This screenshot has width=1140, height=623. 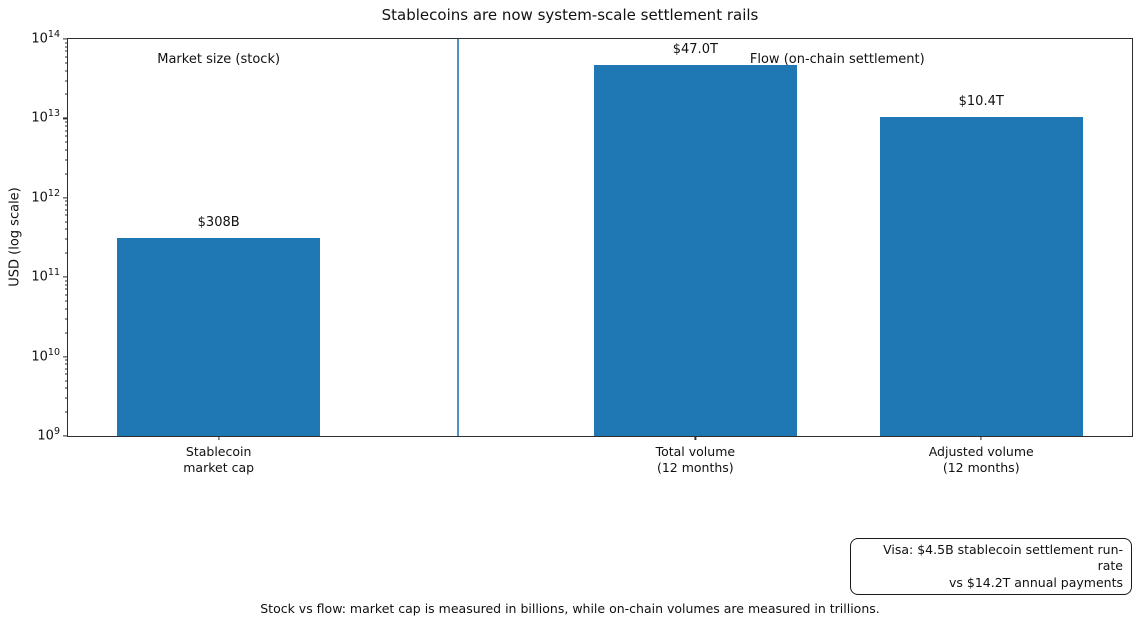 I want to click on section-divider-line, so click(x=458, y=237).